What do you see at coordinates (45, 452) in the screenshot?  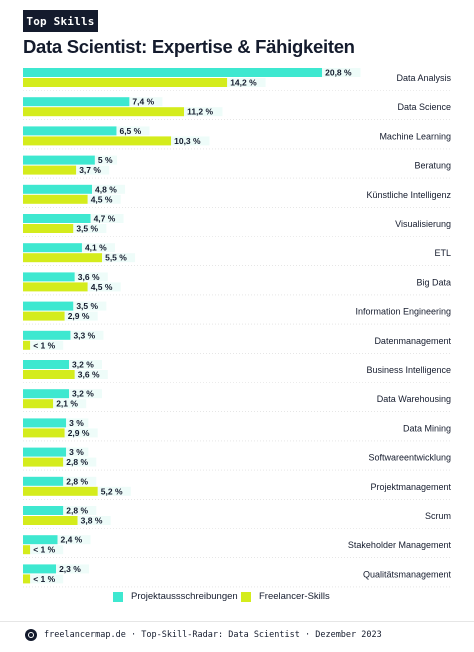 I see `bar-projekt-softwareentwicklung` at bounding box center [45, 452].